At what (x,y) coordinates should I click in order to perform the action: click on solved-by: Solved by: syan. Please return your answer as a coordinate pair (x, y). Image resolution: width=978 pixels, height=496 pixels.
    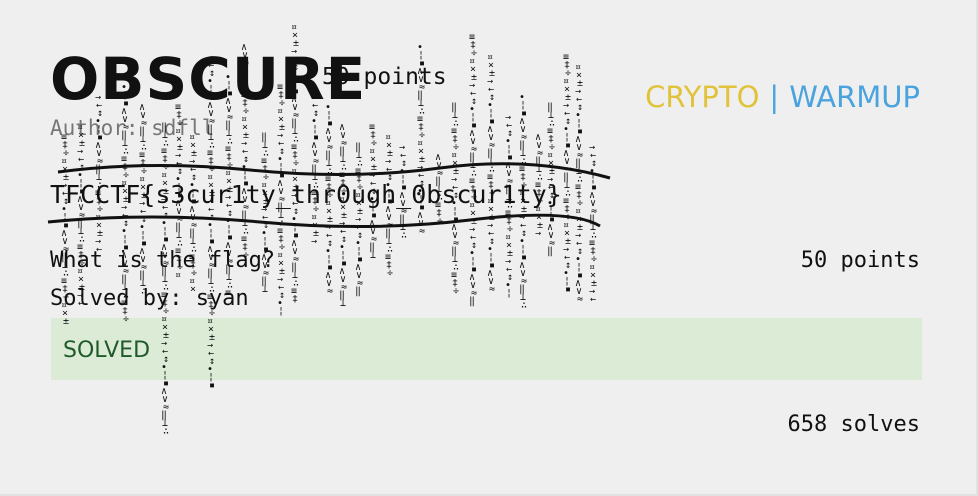
    Looking at the image, I should click on (149, 298).